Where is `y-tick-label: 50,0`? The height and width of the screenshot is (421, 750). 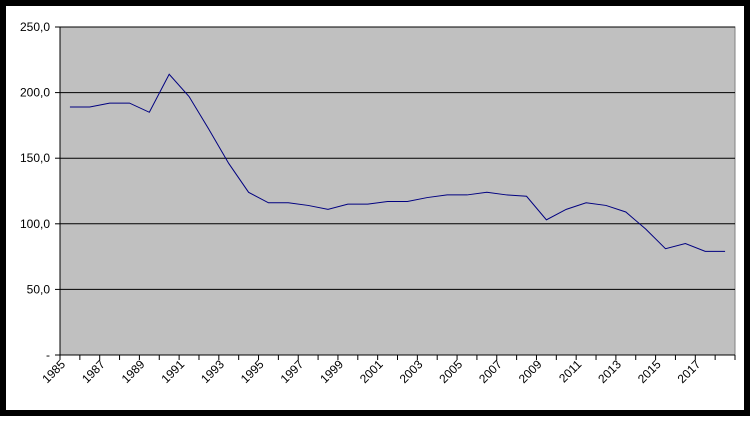 y-tick-label: 50,0 is located at coordinates (39, 289).